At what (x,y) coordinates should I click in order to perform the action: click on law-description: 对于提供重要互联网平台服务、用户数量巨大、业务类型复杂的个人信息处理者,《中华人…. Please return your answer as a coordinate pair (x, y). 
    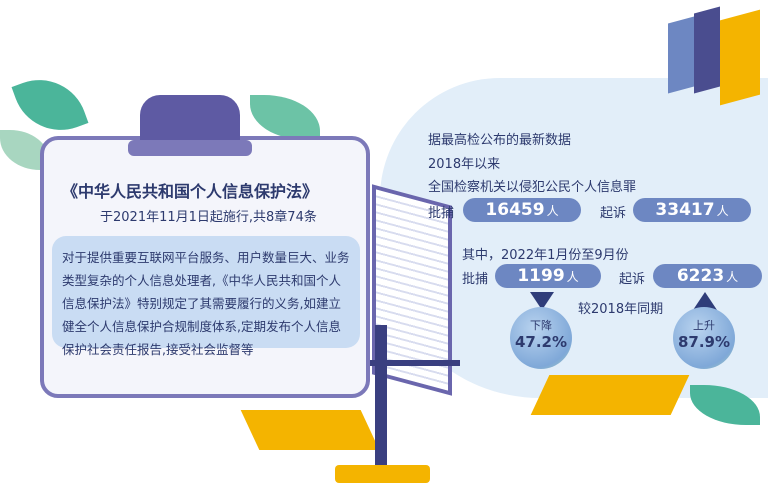
    Looking at the image, I should click on (206, 296).